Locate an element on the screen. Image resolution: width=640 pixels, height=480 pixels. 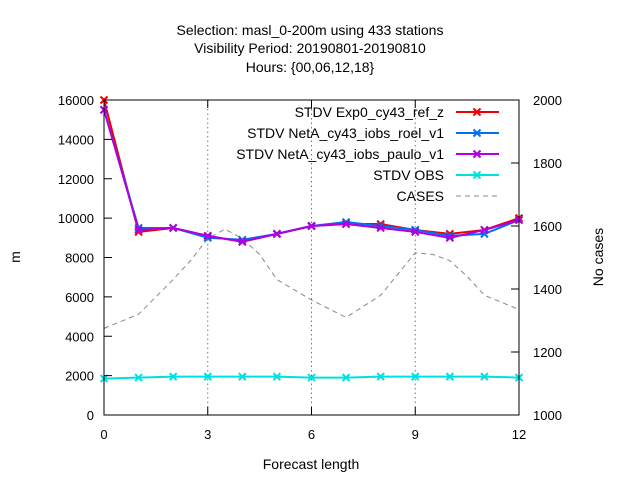
legend-label: STDV NetA_cy43_iobs_roel_v1 is located at coordinates (345, 133).